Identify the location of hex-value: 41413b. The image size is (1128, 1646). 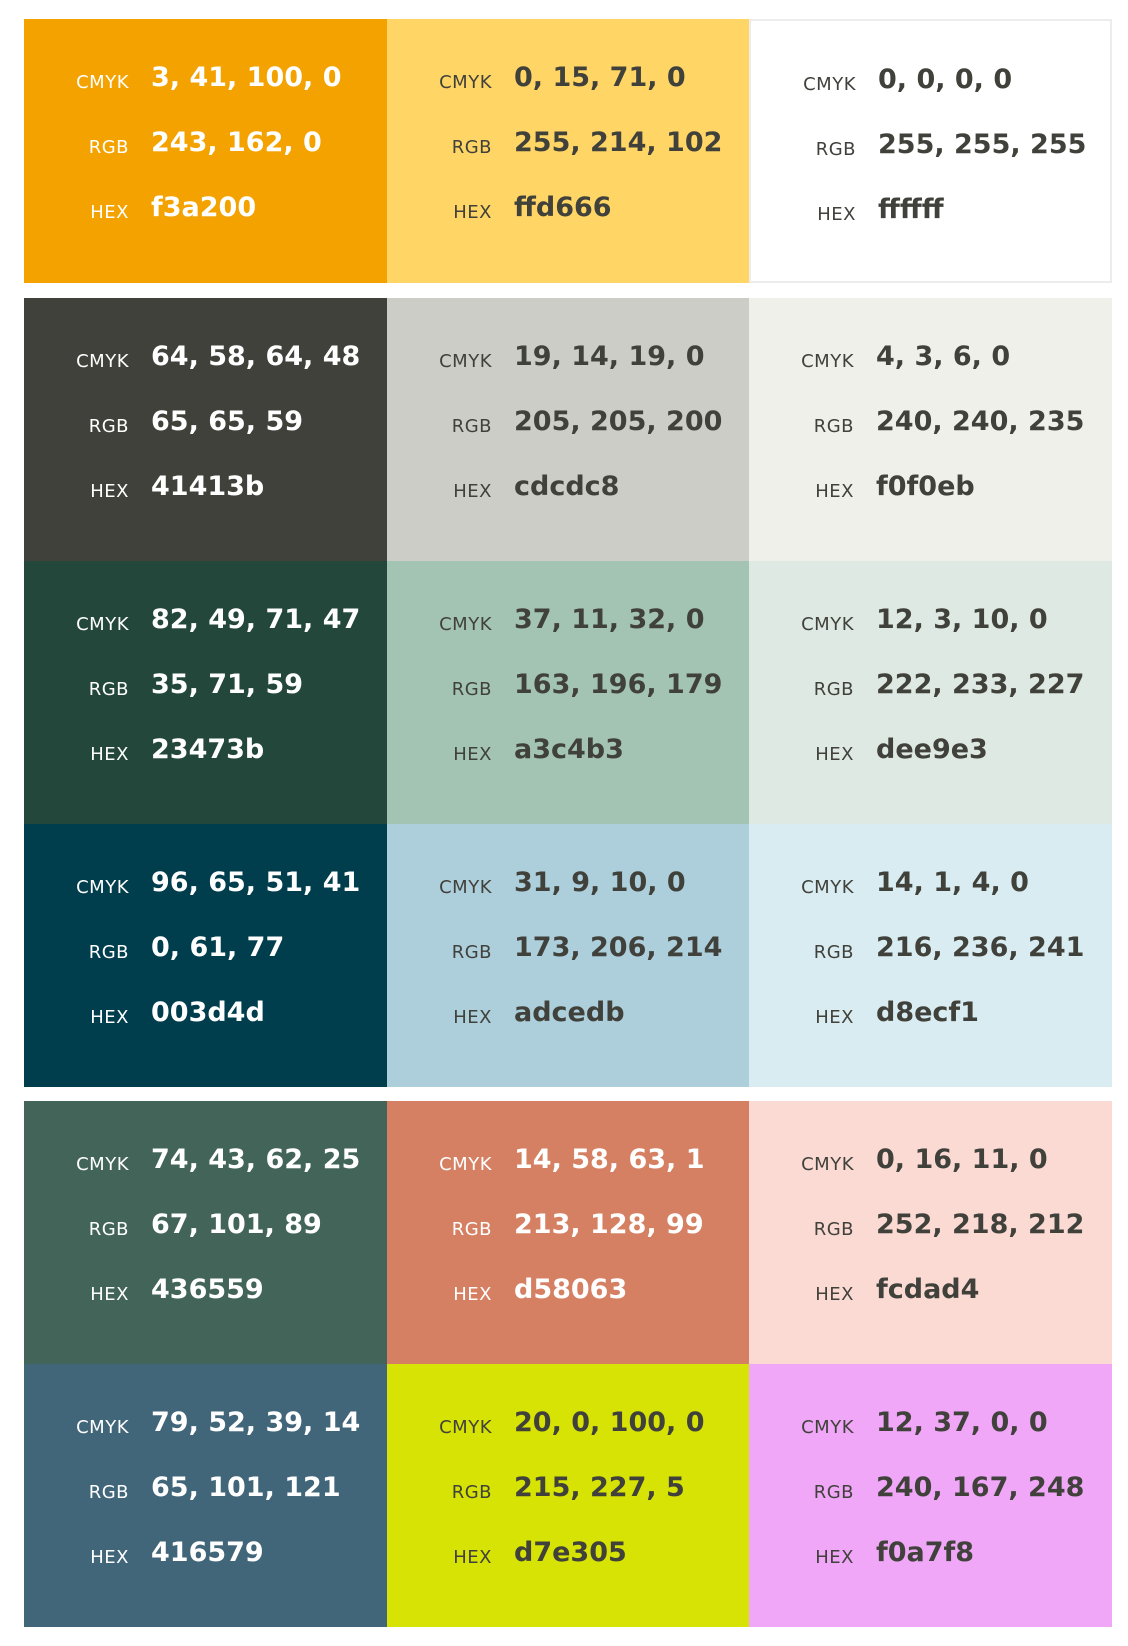
(208, 486).